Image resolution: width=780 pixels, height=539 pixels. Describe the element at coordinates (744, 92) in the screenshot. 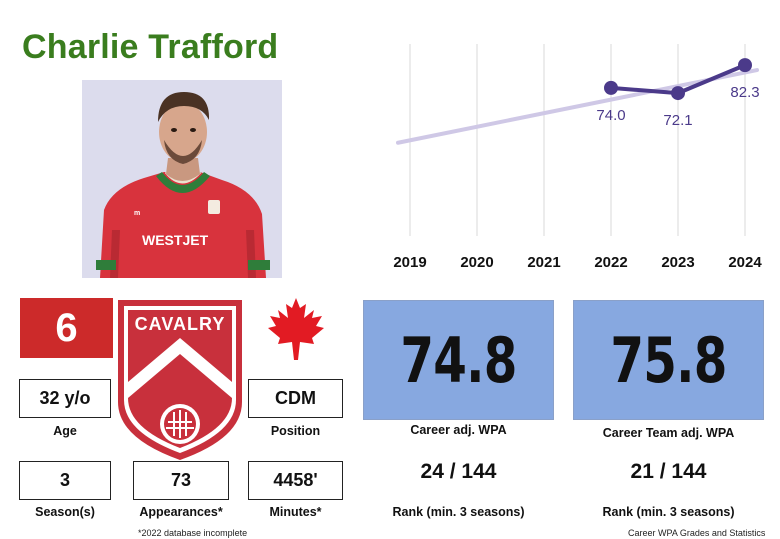

I see `data-label-2024: 82.3` at that location.